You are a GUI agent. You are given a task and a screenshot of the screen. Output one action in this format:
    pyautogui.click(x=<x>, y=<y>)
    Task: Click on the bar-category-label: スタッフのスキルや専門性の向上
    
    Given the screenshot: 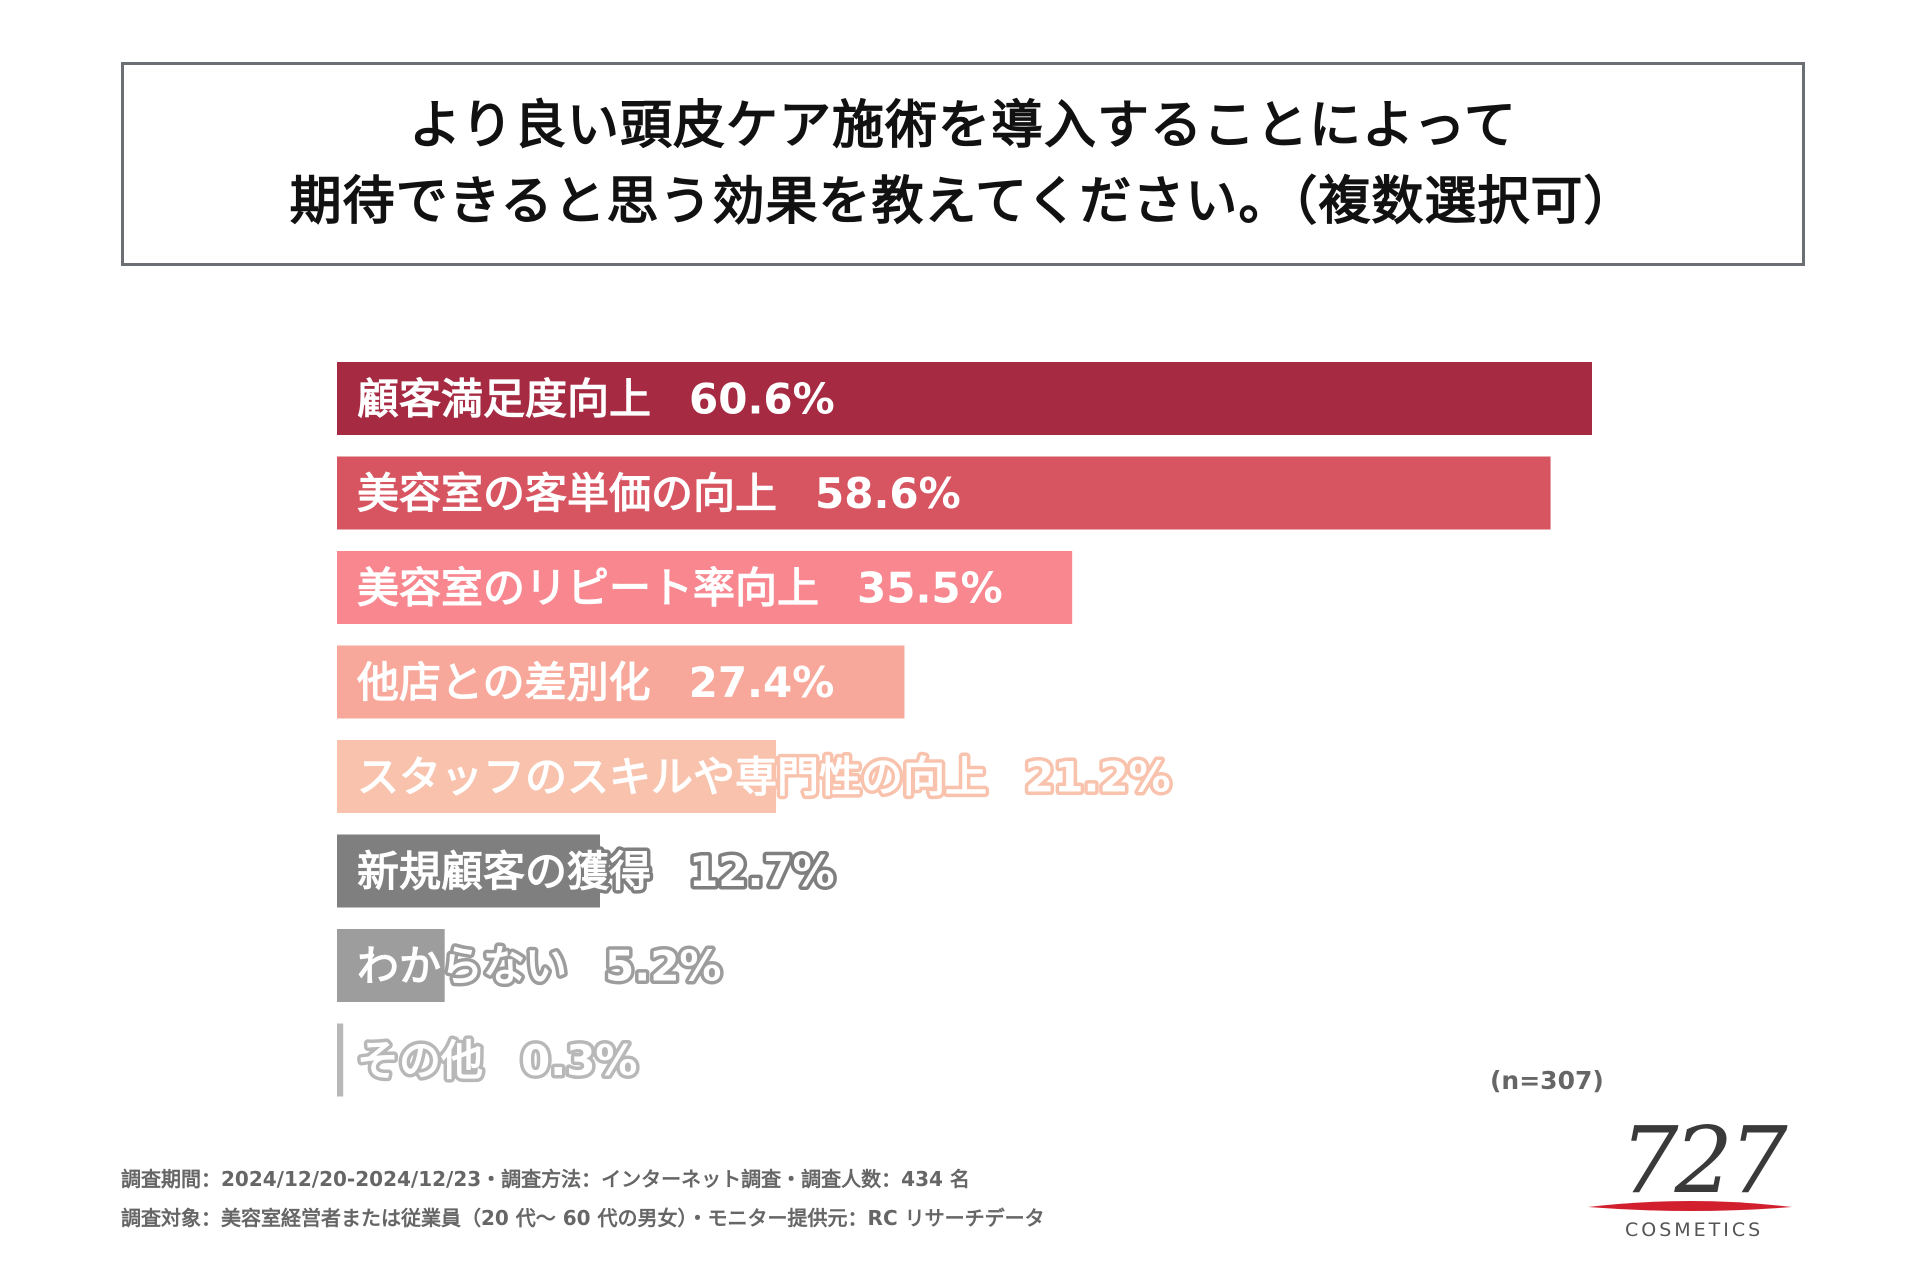 What is the action you would take?
    pyautogui.click(x=672, y=777)
    